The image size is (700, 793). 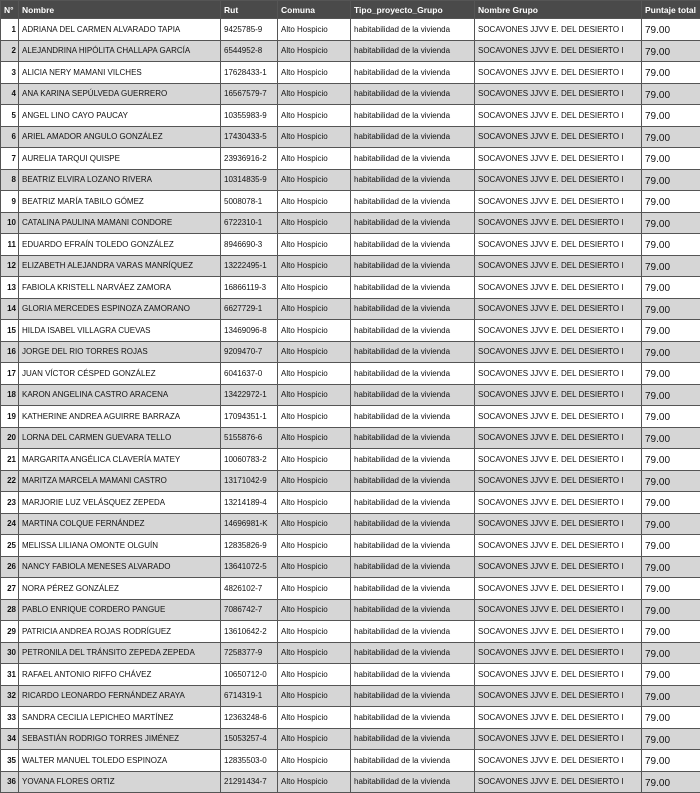 I want to click on name: AURELIA TARQUI QUISPE, so click(x=120, y=159).